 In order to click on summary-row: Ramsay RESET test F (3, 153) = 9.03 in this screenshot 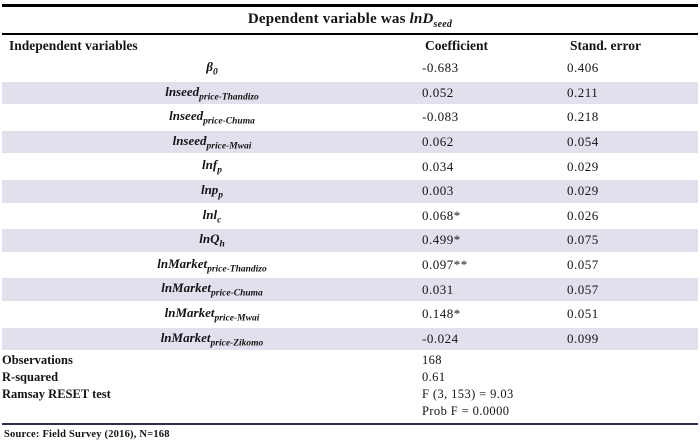, I will do `click(350, 394)`.